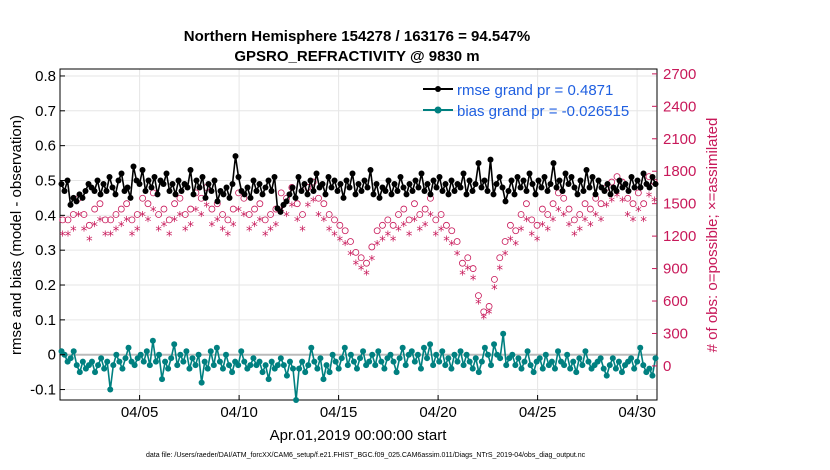  What do you see at coordinates (45, 180) in the screenshot?
I see `y-tick-label: 0.5` at bounding box center [45, 180].